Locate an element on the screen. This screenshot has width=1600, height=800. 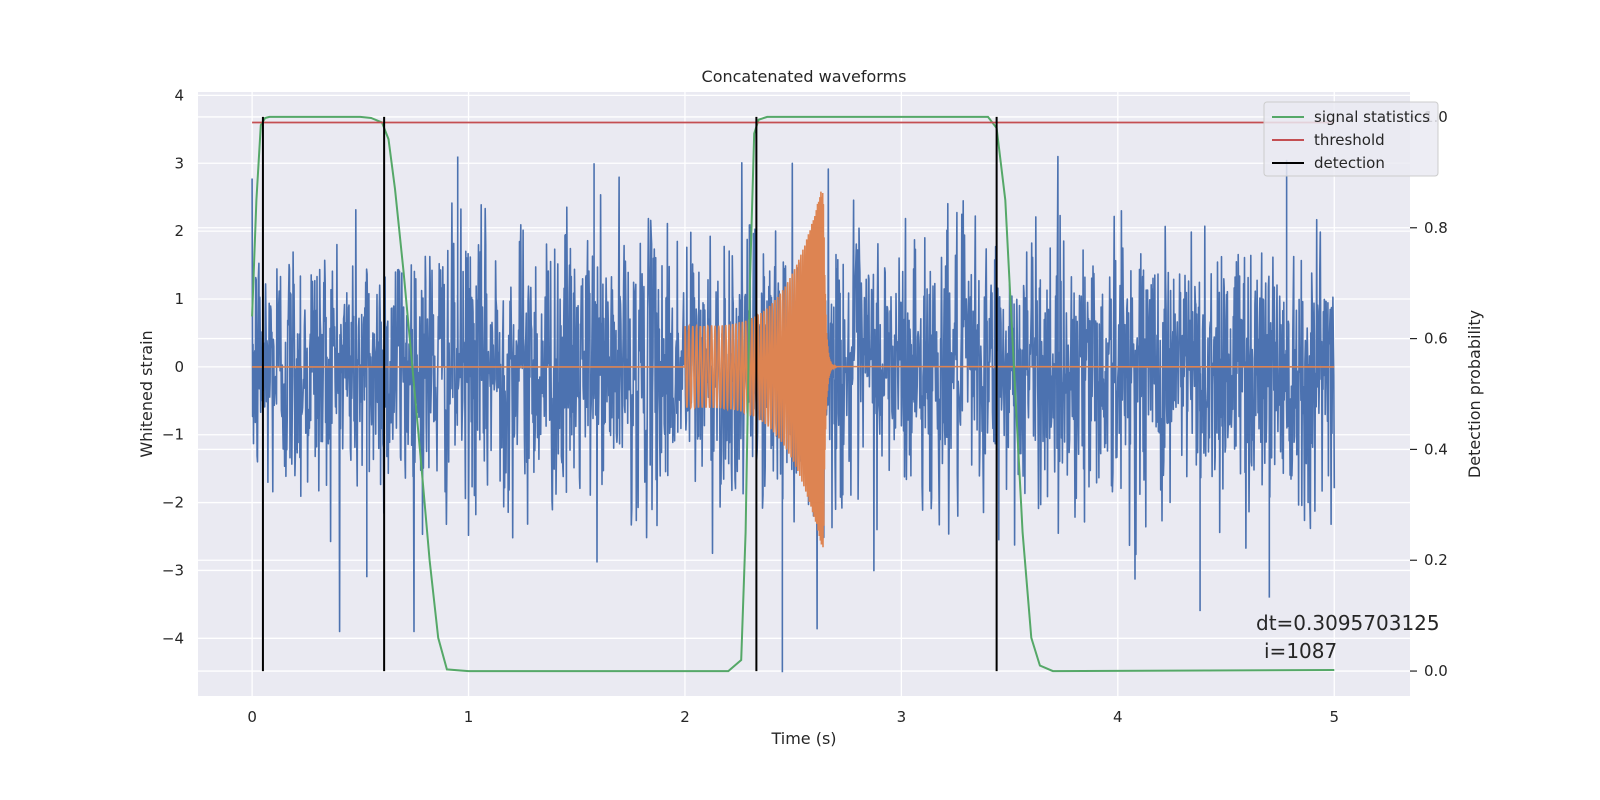
annotation-dt: dt=0.3095703125 is located at coordinates (1348, 623).